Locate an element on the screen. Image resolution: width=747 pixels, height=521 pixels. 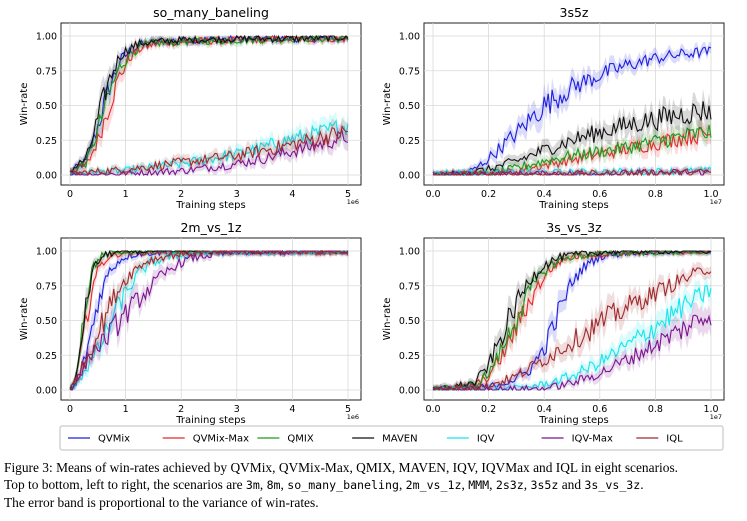
caption-period: . is located at coordinates (642, 484).